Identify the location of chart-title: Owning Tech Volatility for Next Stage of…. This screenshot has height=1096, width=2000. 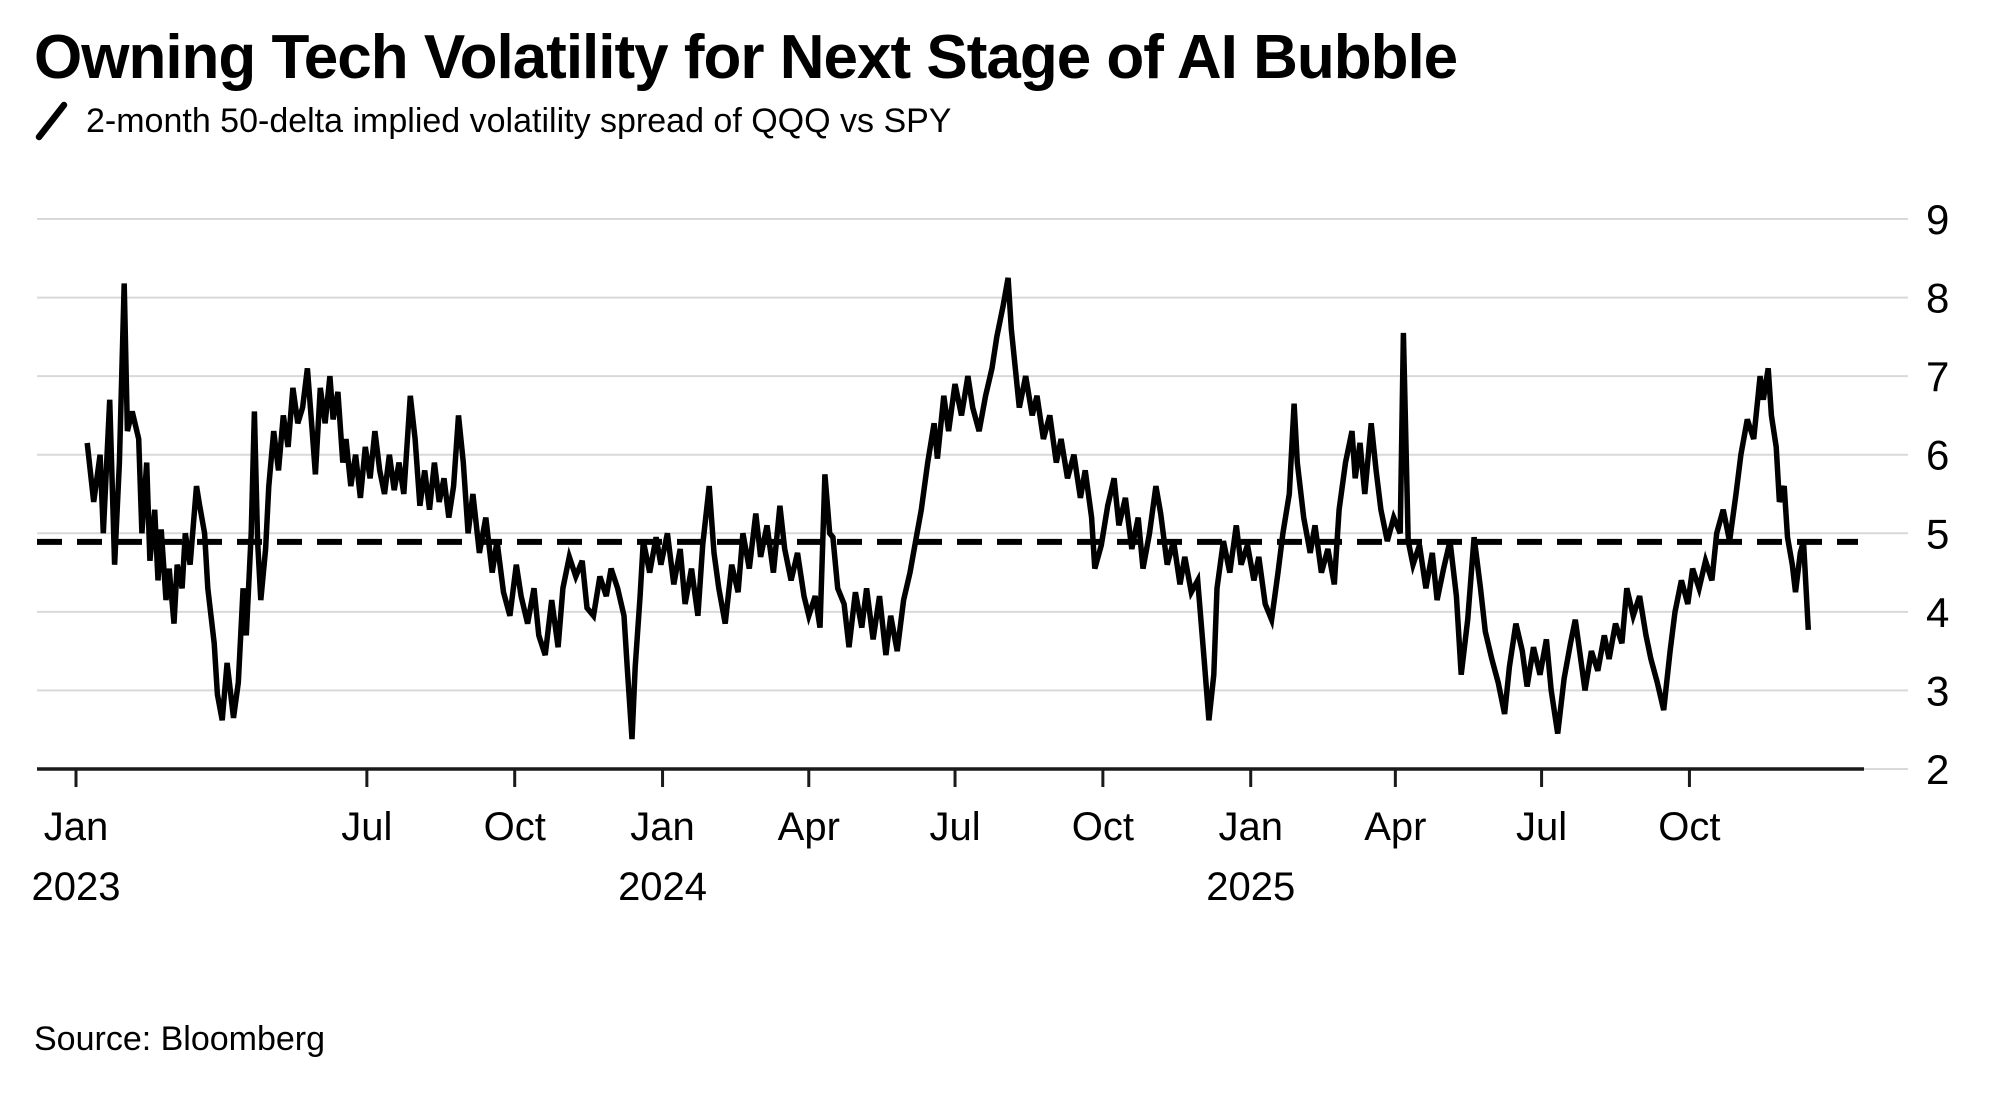
(746, 57).